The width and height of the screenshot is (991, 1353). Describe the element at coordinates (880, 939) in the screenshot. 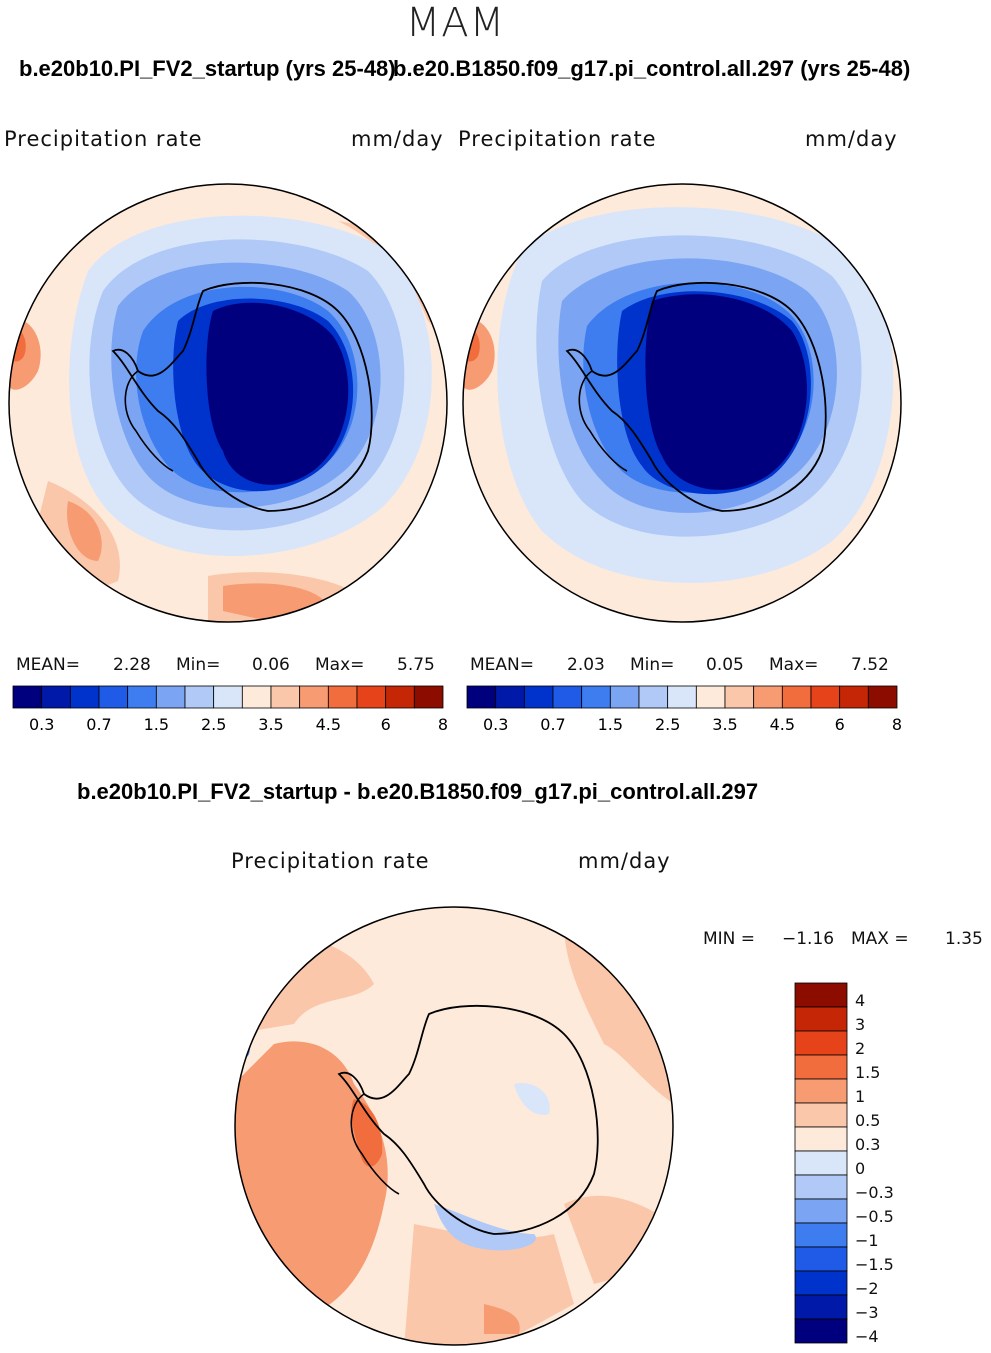

I see `diff-max-label: MAX =` at that location.